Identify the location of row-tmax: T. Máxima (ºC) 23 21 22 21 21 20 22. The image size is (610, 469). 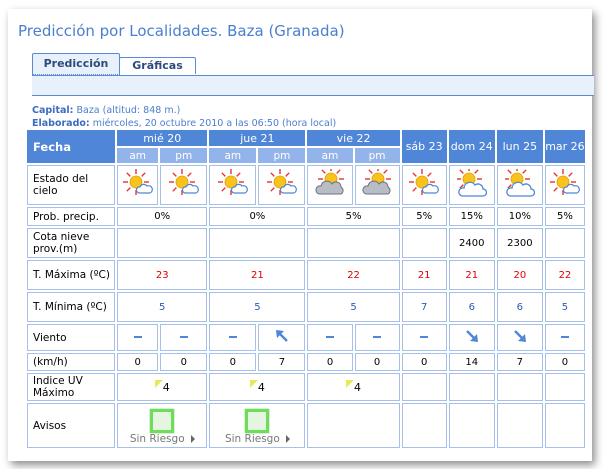
(306, 275).